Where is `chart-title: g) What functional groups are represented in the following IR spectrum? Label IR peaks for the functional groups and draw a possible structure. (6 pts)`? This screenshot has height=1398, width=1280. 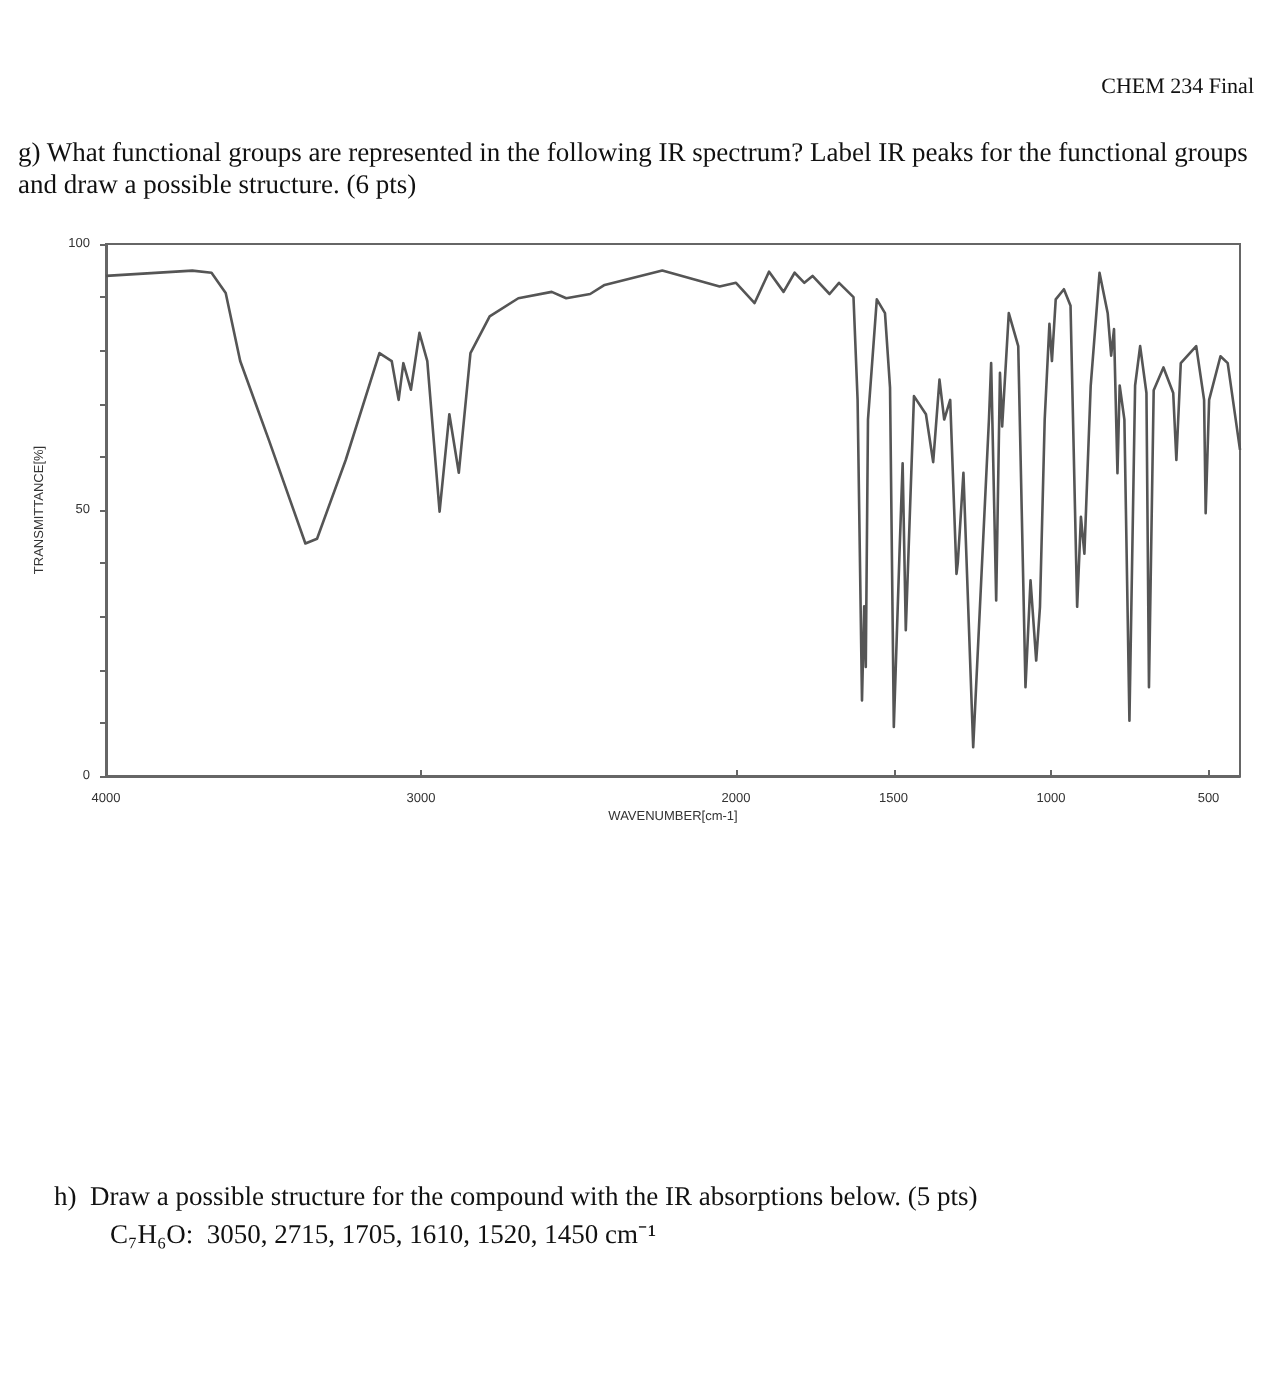 chart-title: g) What functional groups are represented in the following IR spectrum? Label IR peaks for the functional groups and draw a possible structure. (6 pts) is located at coordinates (636, 168).